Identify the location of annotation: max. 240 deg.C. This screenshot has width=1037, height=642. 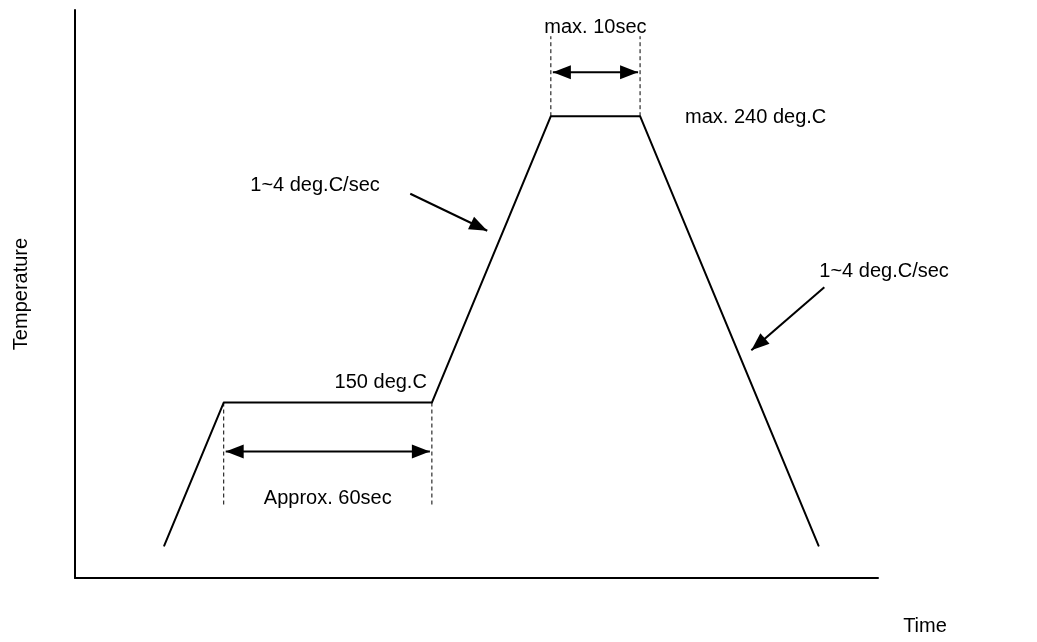
(756, 116).